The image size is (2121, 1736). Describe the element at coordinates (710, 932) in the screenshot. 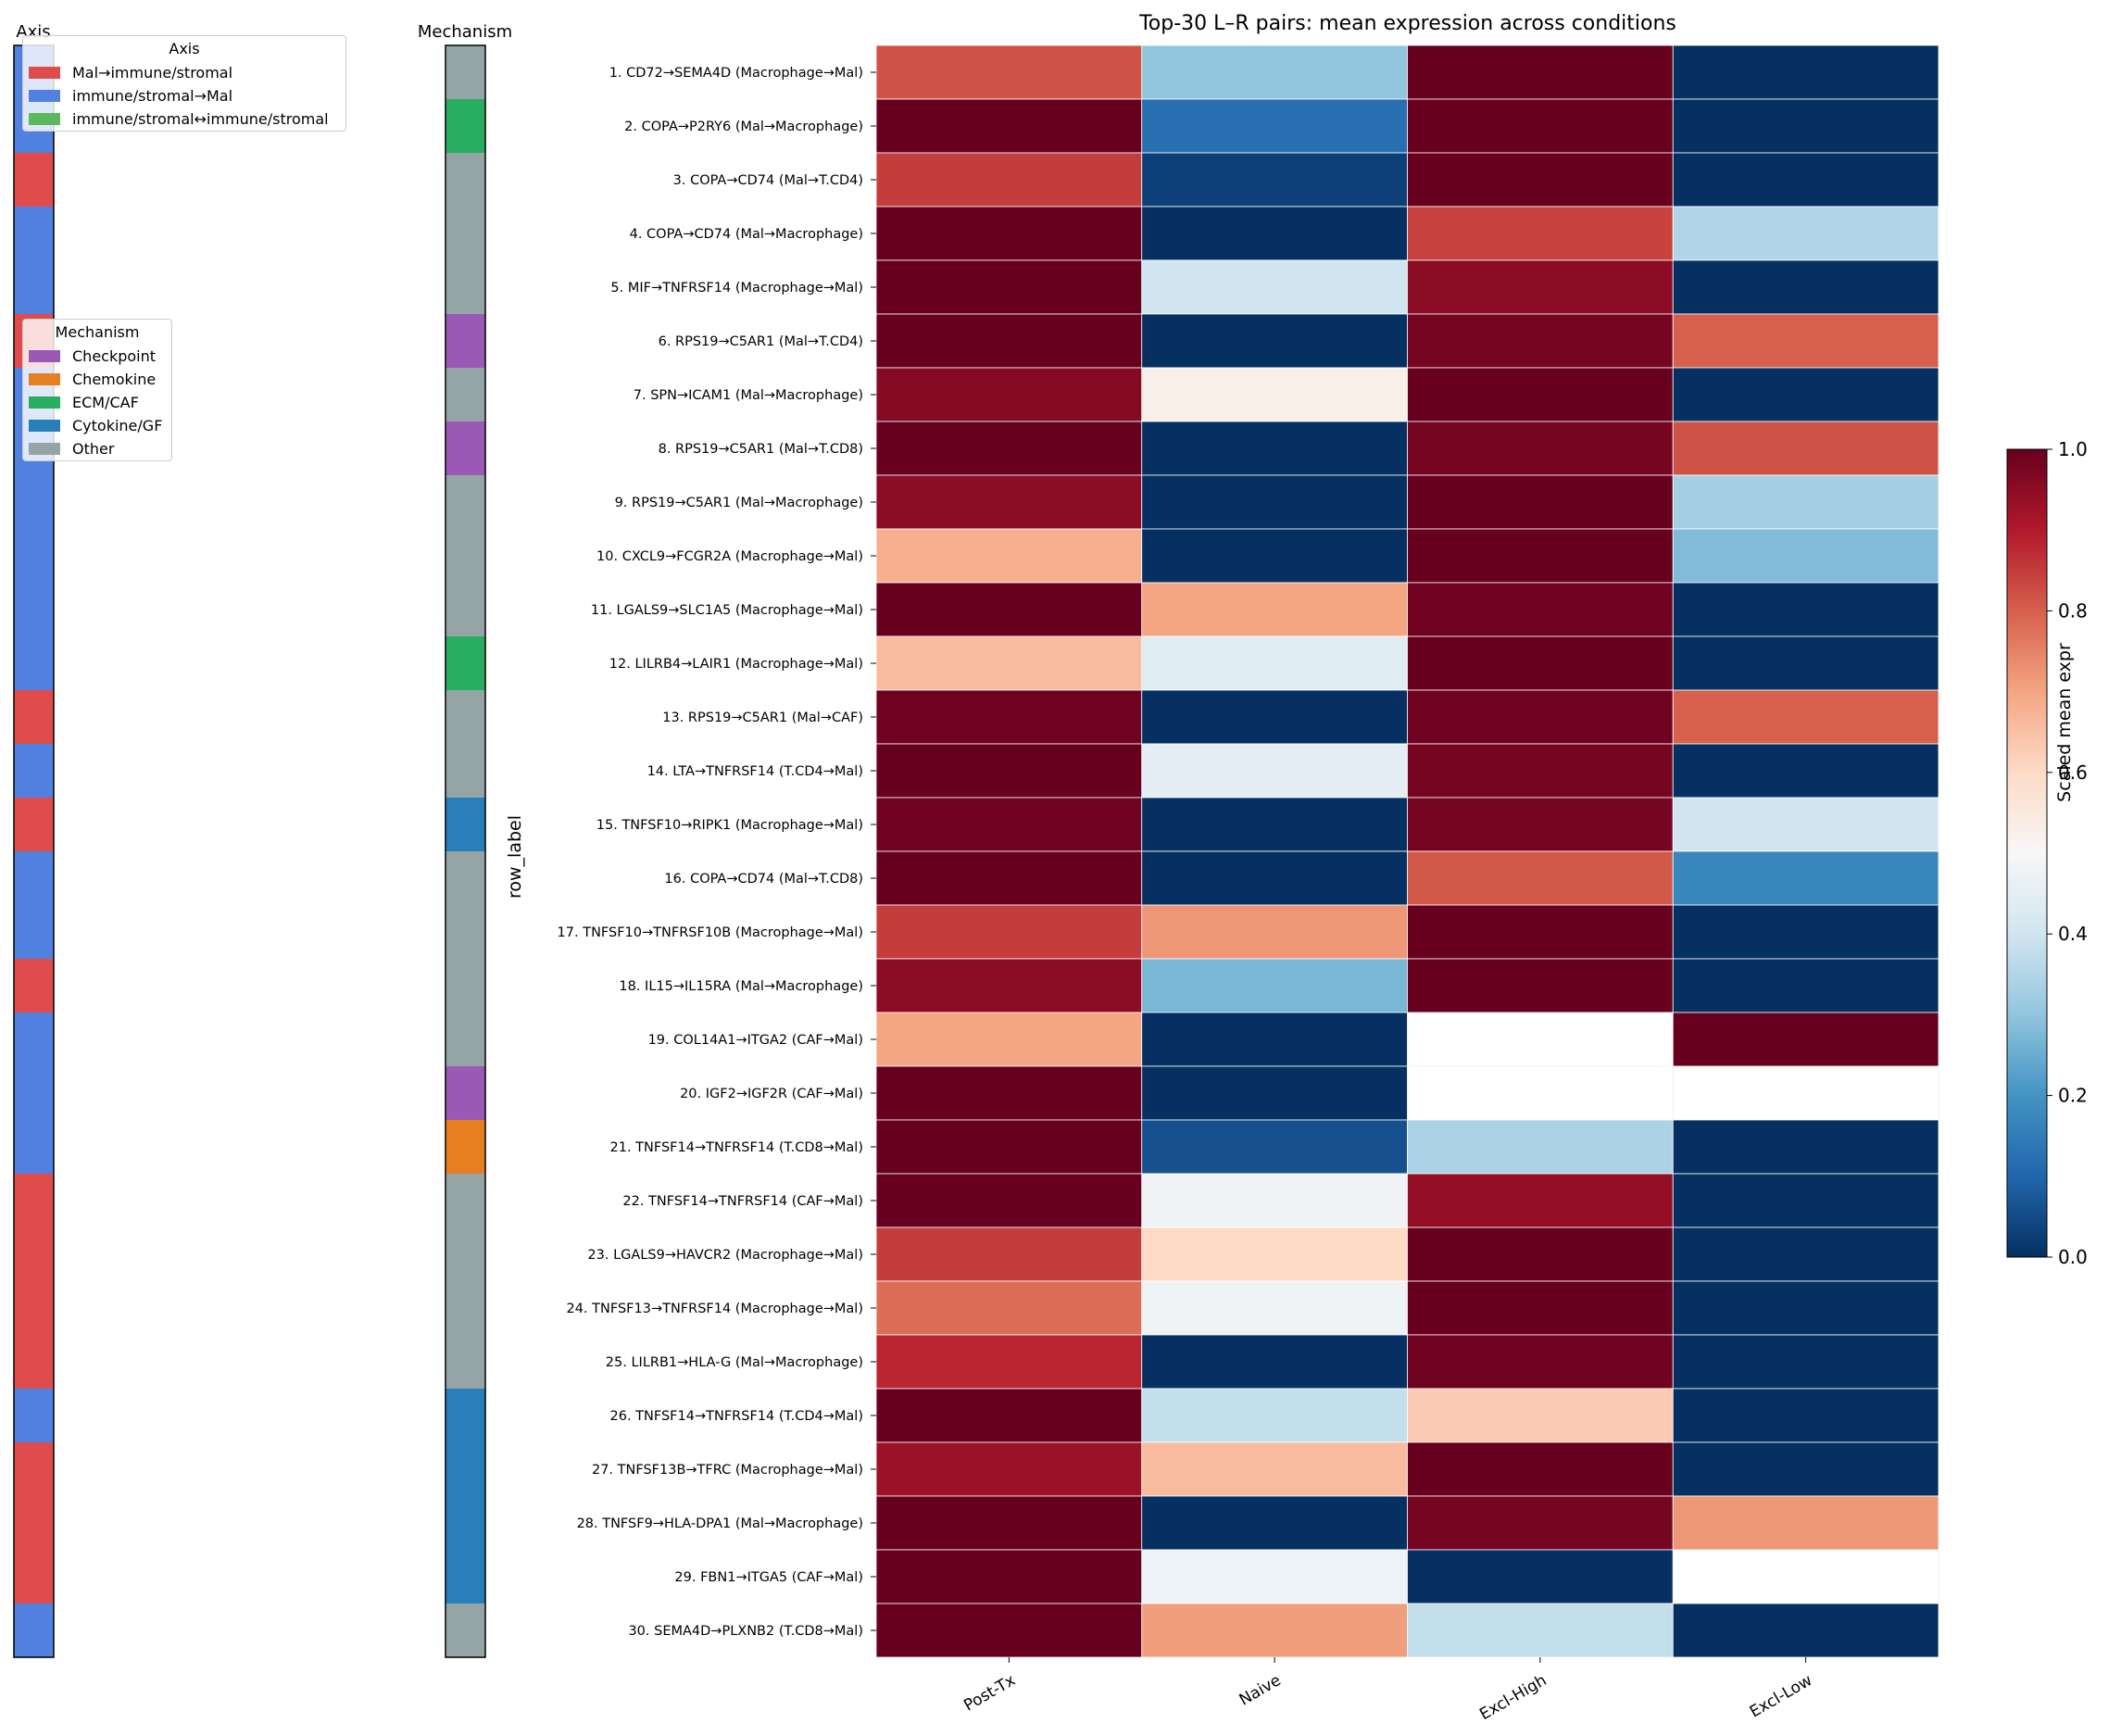

I see `row-label: 17. TNFSF10→TNFRSF10B (Macrophage→Mal)` at that location.